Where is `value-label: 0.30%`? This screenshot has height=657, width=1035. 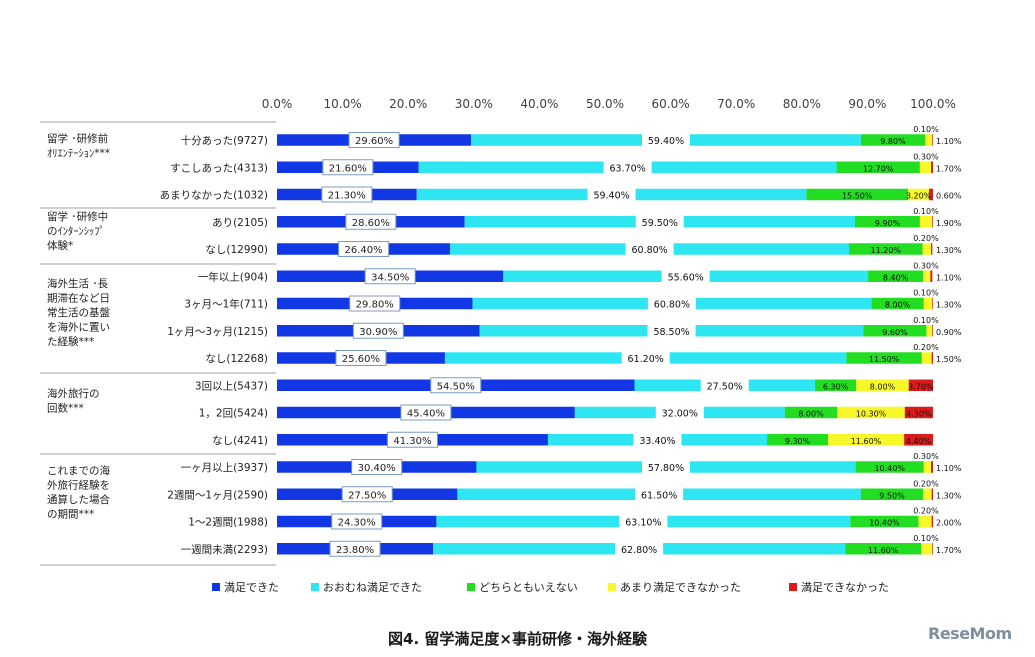 value-label: 0.30% is located at coordinates (926, 156).